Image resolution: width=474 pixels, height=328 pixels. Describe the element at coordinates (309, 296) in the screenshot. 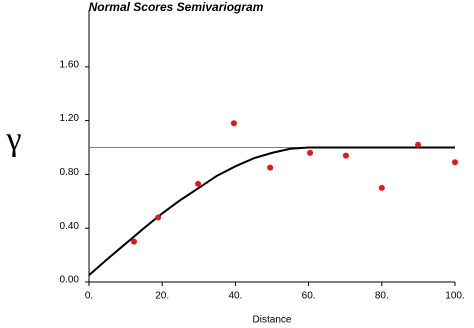

I see `x-tick-label: 60.` at that location.